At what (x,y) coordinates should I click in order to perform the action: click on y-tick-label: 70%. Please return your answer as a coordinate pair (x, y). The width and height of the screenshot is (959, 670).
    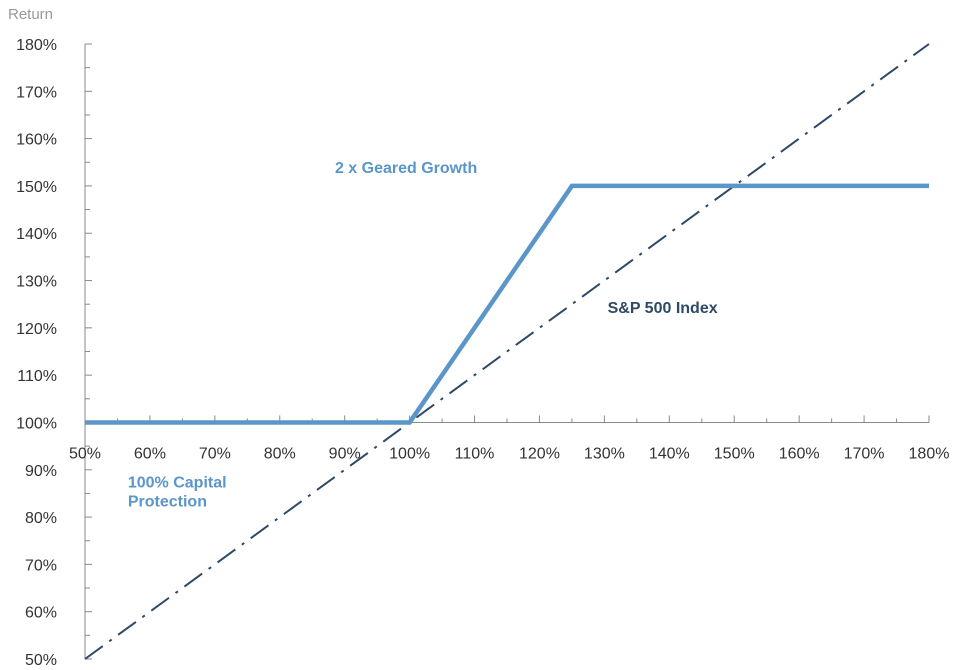
    Looking at the image, I should click on (41, 565).